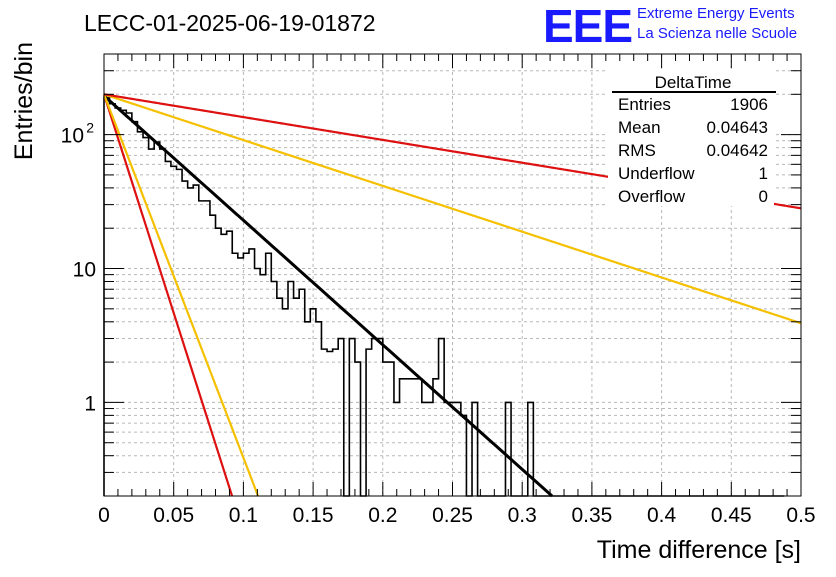 The image size is (836, 577). I want to click on stats-label-overflow: Overflow, so click(652, 196).